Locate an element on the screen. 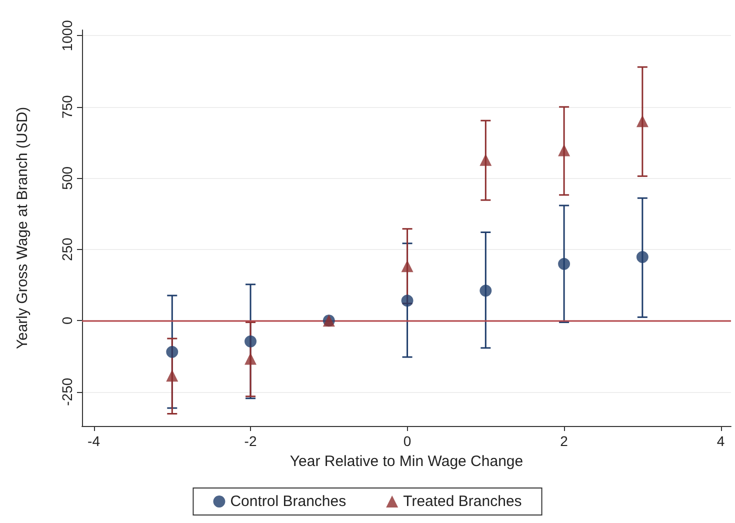 The width and height of the screenshot is (735, 523). x-axis-title: Year Relative to Min Wage Change is located at coordinates (407, 461).